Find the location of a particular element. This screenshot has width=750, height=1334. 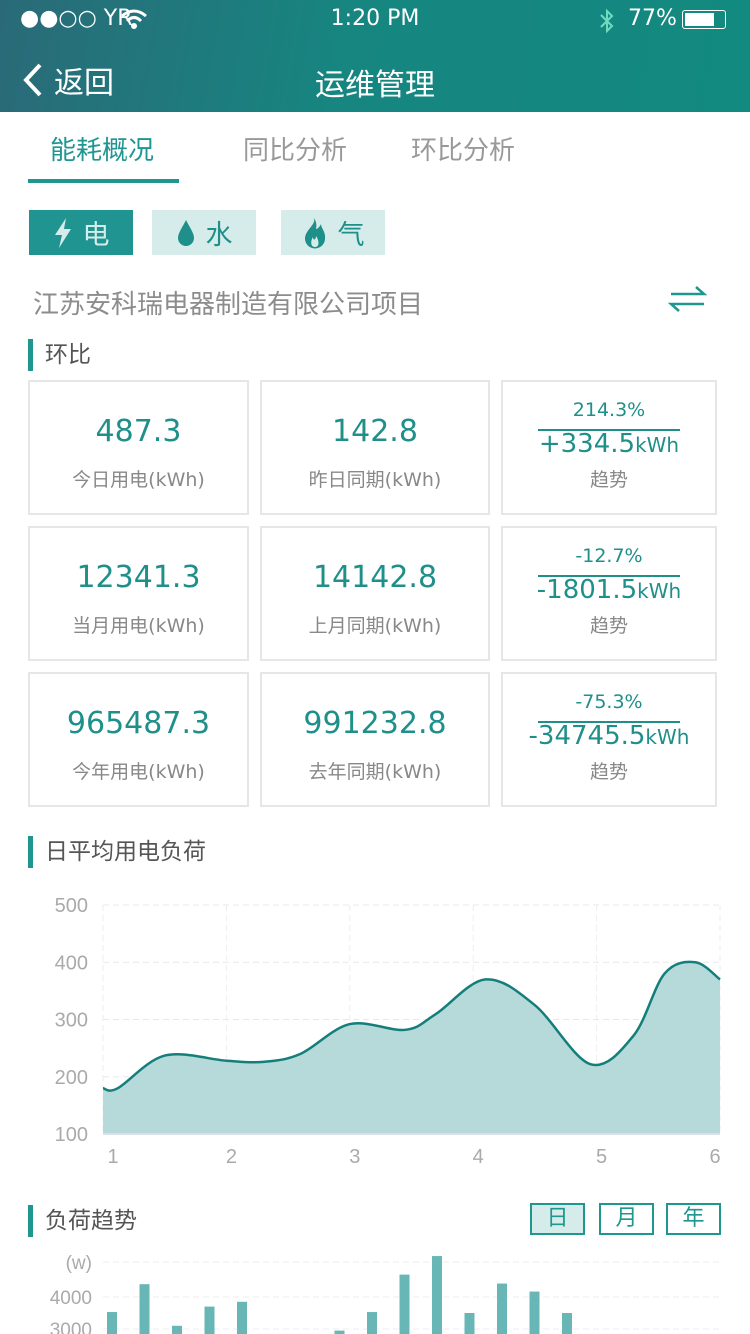

y-tick-label: 100 is located at coordinates (71, 1135).